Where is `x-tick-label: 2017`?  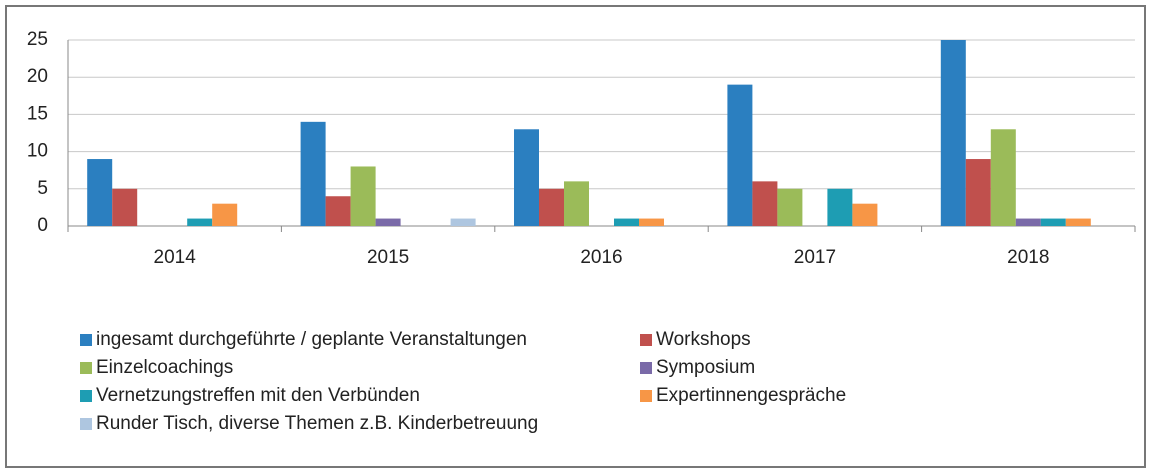 x-tick-label: 2017 is located at coordinates (815, 257).